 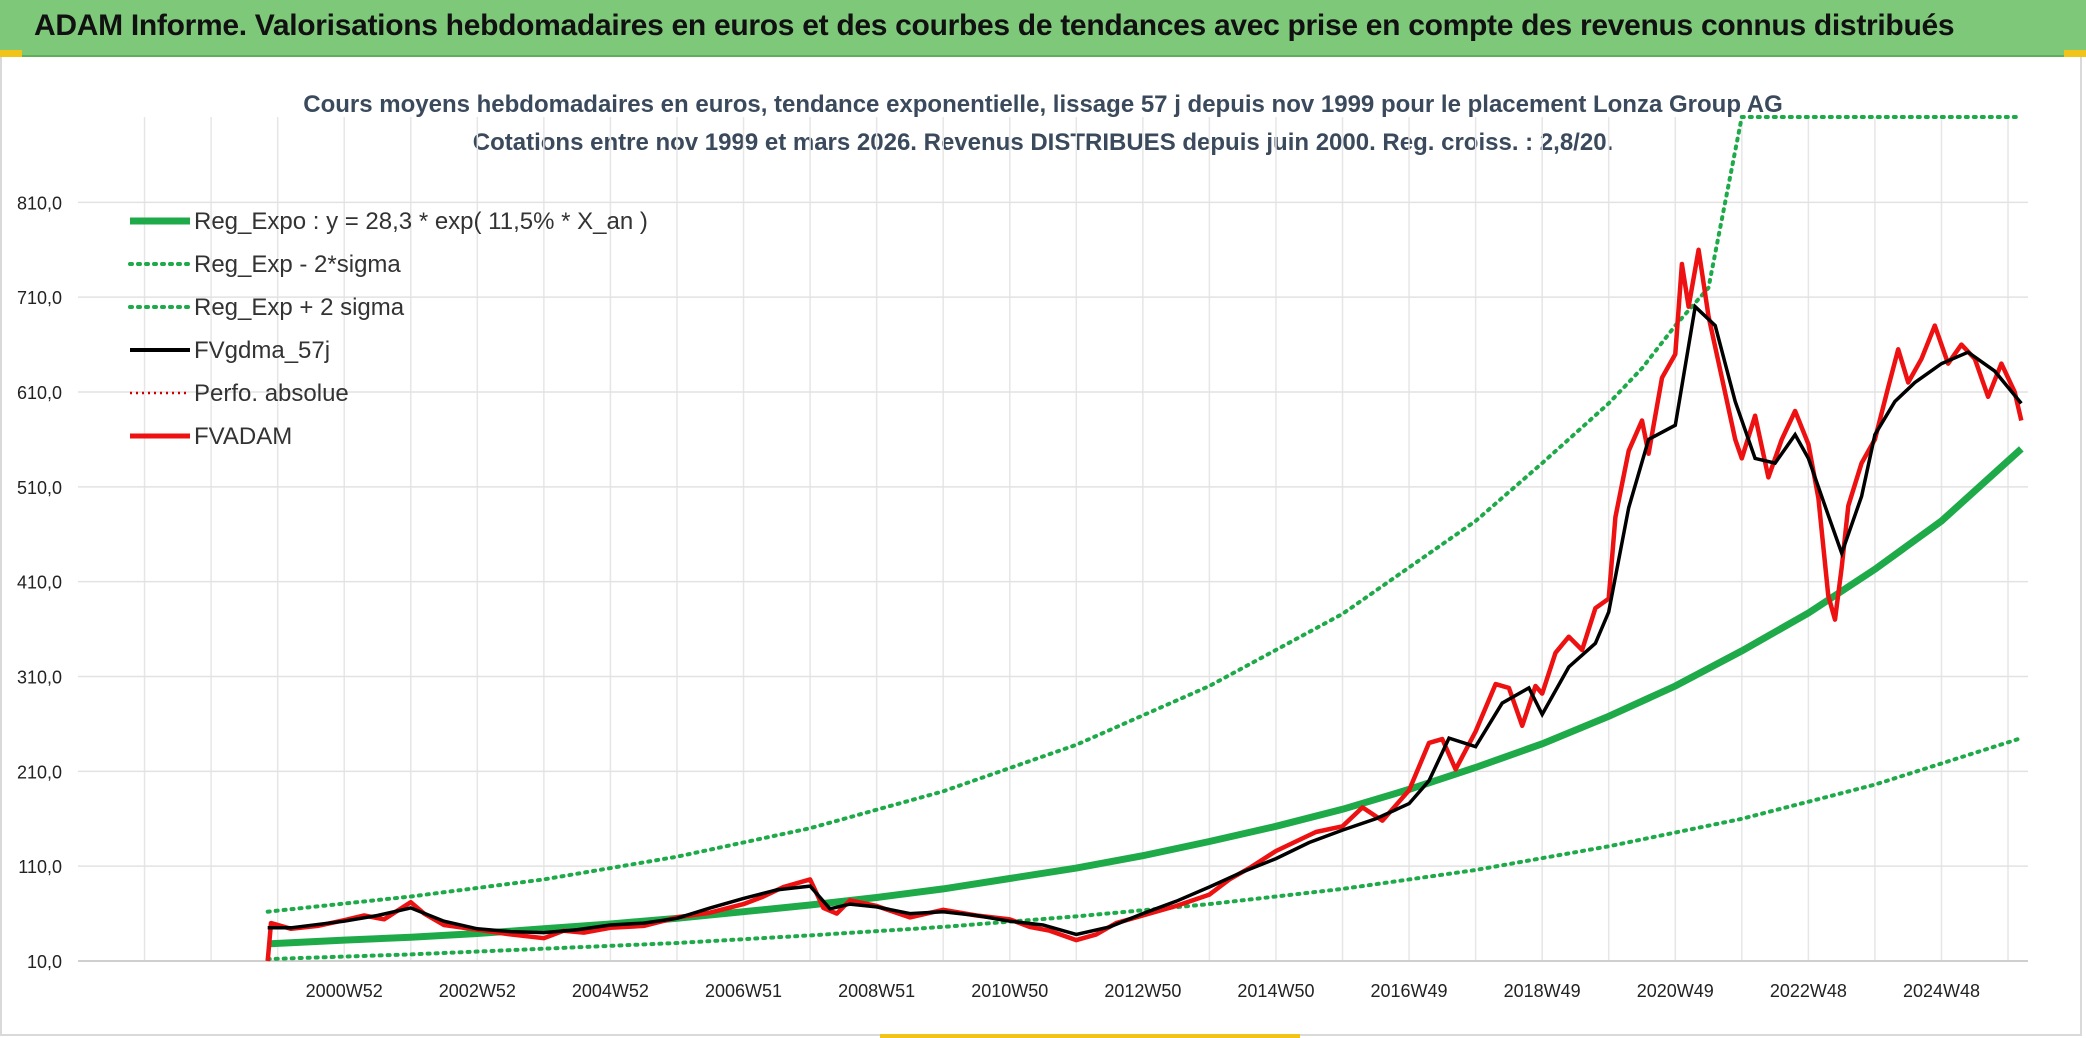 What do you see at coordinates (1009, 991) in the screenshot?
I see `x-tick-label: 2010W50` at bounding box center [1009, 991].